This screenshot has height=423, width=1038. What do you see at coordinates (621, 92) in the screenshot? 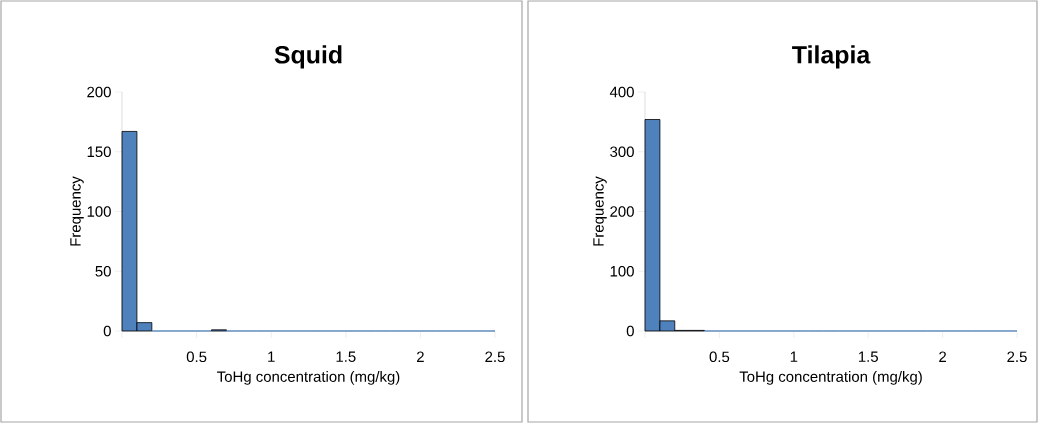
I see `y-tick-label: 400` at bounding box center [621, 92].